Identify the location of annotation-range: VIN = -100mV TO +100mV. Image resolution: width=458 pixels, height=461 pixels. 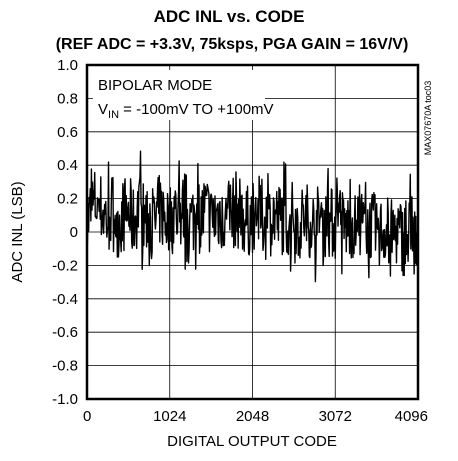
(186, 111).